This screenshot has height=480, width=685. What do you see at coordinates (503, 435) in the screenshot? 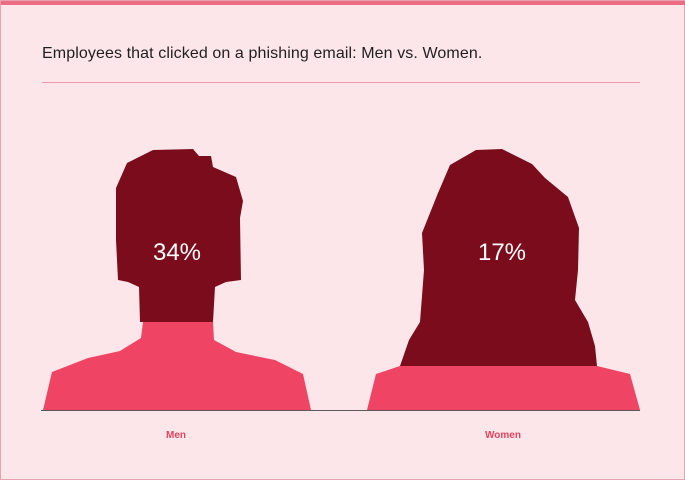
I see `category-label-women: Women` at bounding box center [503, 435].